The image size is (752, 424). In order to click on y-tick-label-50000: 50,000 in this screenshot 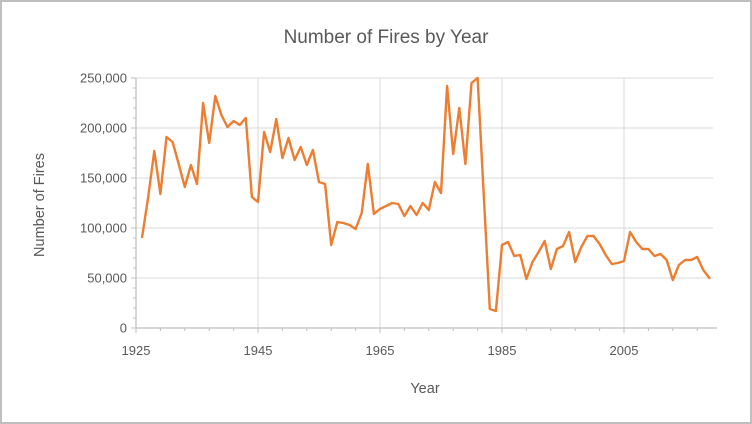, I will do `click(107, 278)`.